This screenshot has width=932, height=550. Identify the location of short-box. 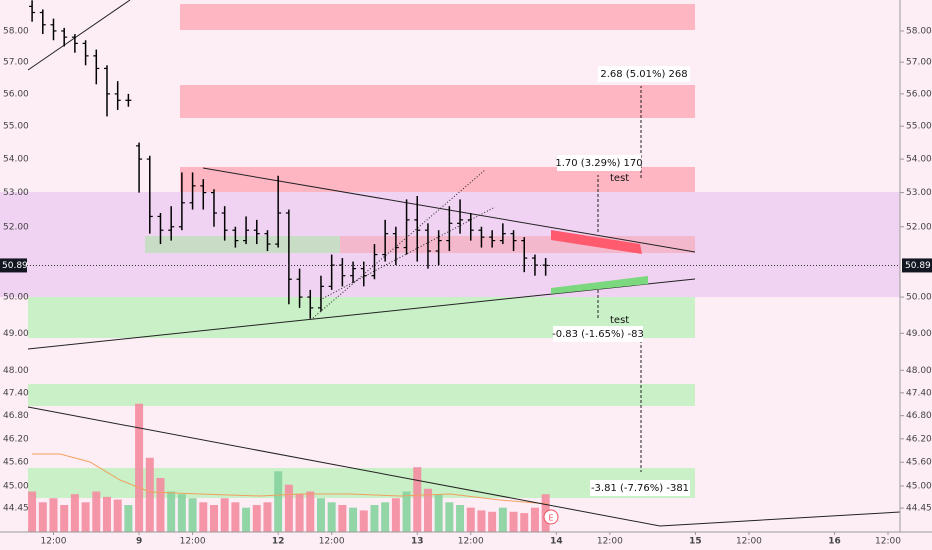
(596, 242).